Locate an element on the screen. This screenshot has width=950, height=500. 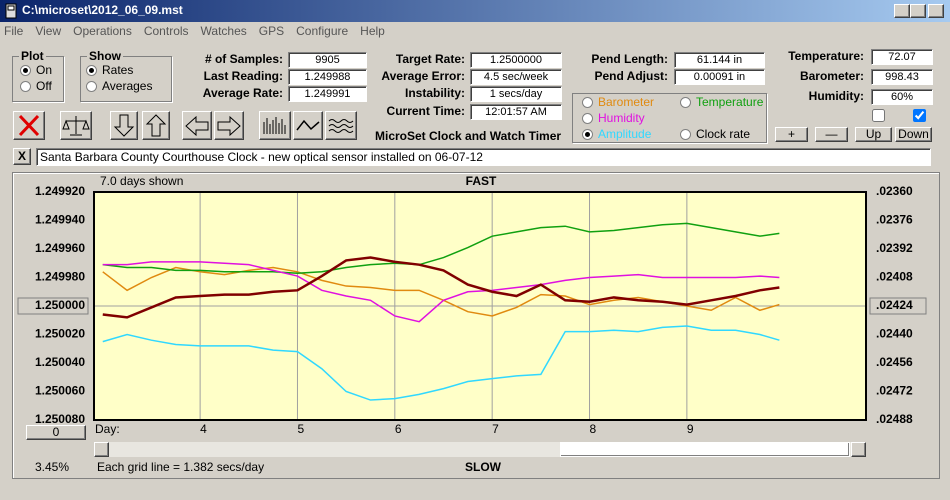
control-button: Down is located at coordinates (913, 134).